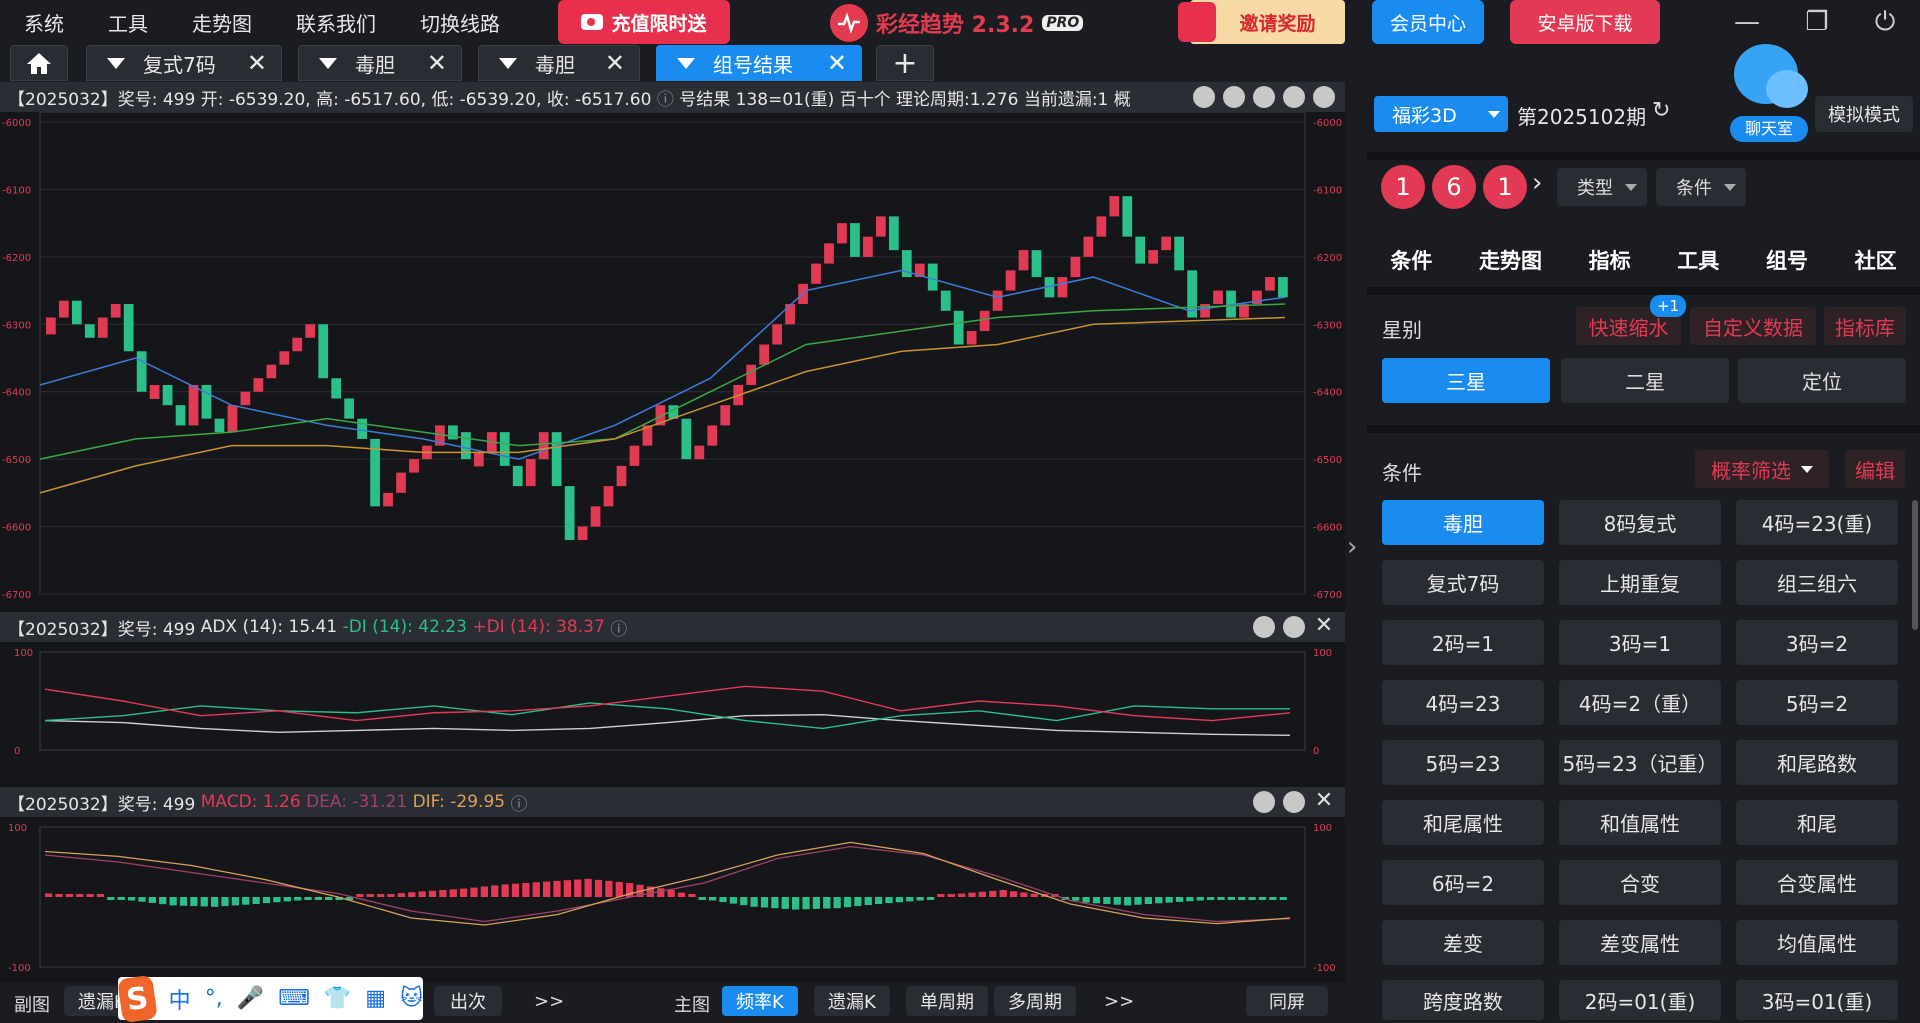 This screenshot has width=1920, height=1023. Describe the element at coordinates (1640, 1000) in the screenshot. I see `condition-button: 2码=01(重)` at that location.